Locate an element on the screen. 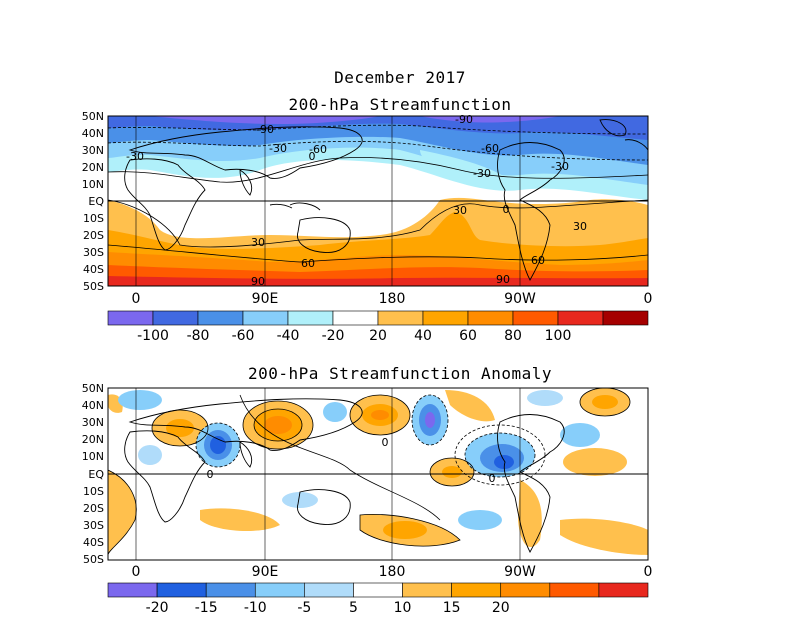  colorbar-label: -100 is located at coordinates (153, 334).